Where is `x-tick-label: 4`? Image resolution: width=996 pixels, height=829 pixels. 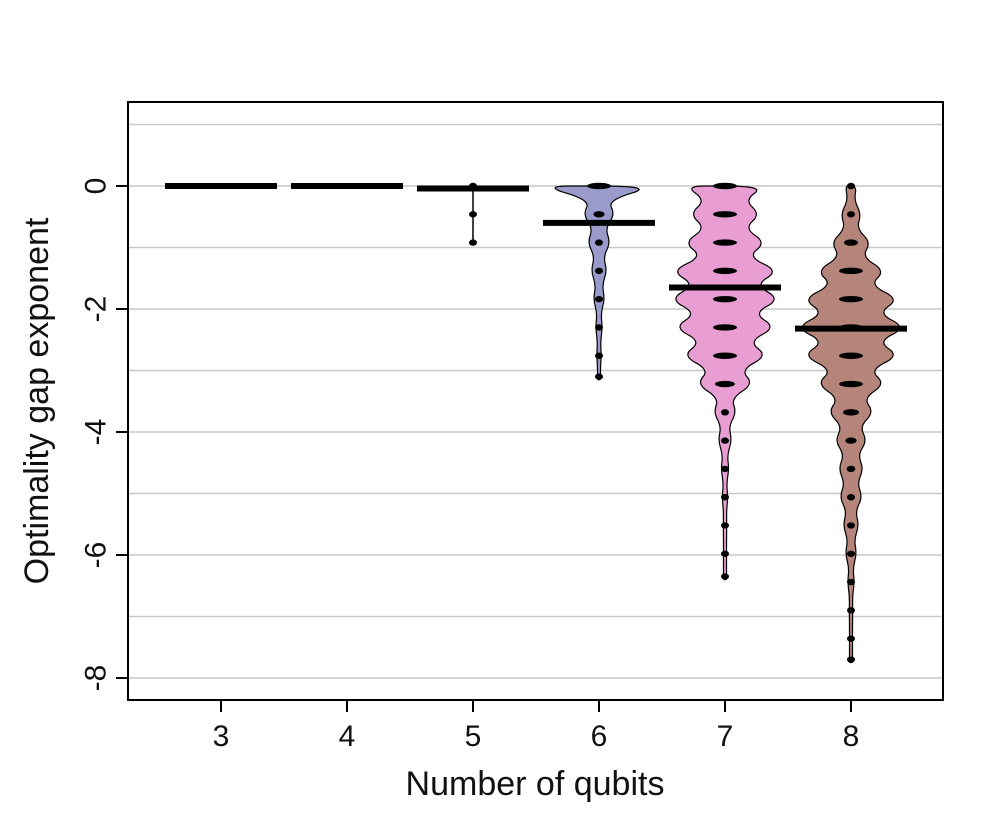
x-tick-label: 4 is located at coordinates (347, 736).